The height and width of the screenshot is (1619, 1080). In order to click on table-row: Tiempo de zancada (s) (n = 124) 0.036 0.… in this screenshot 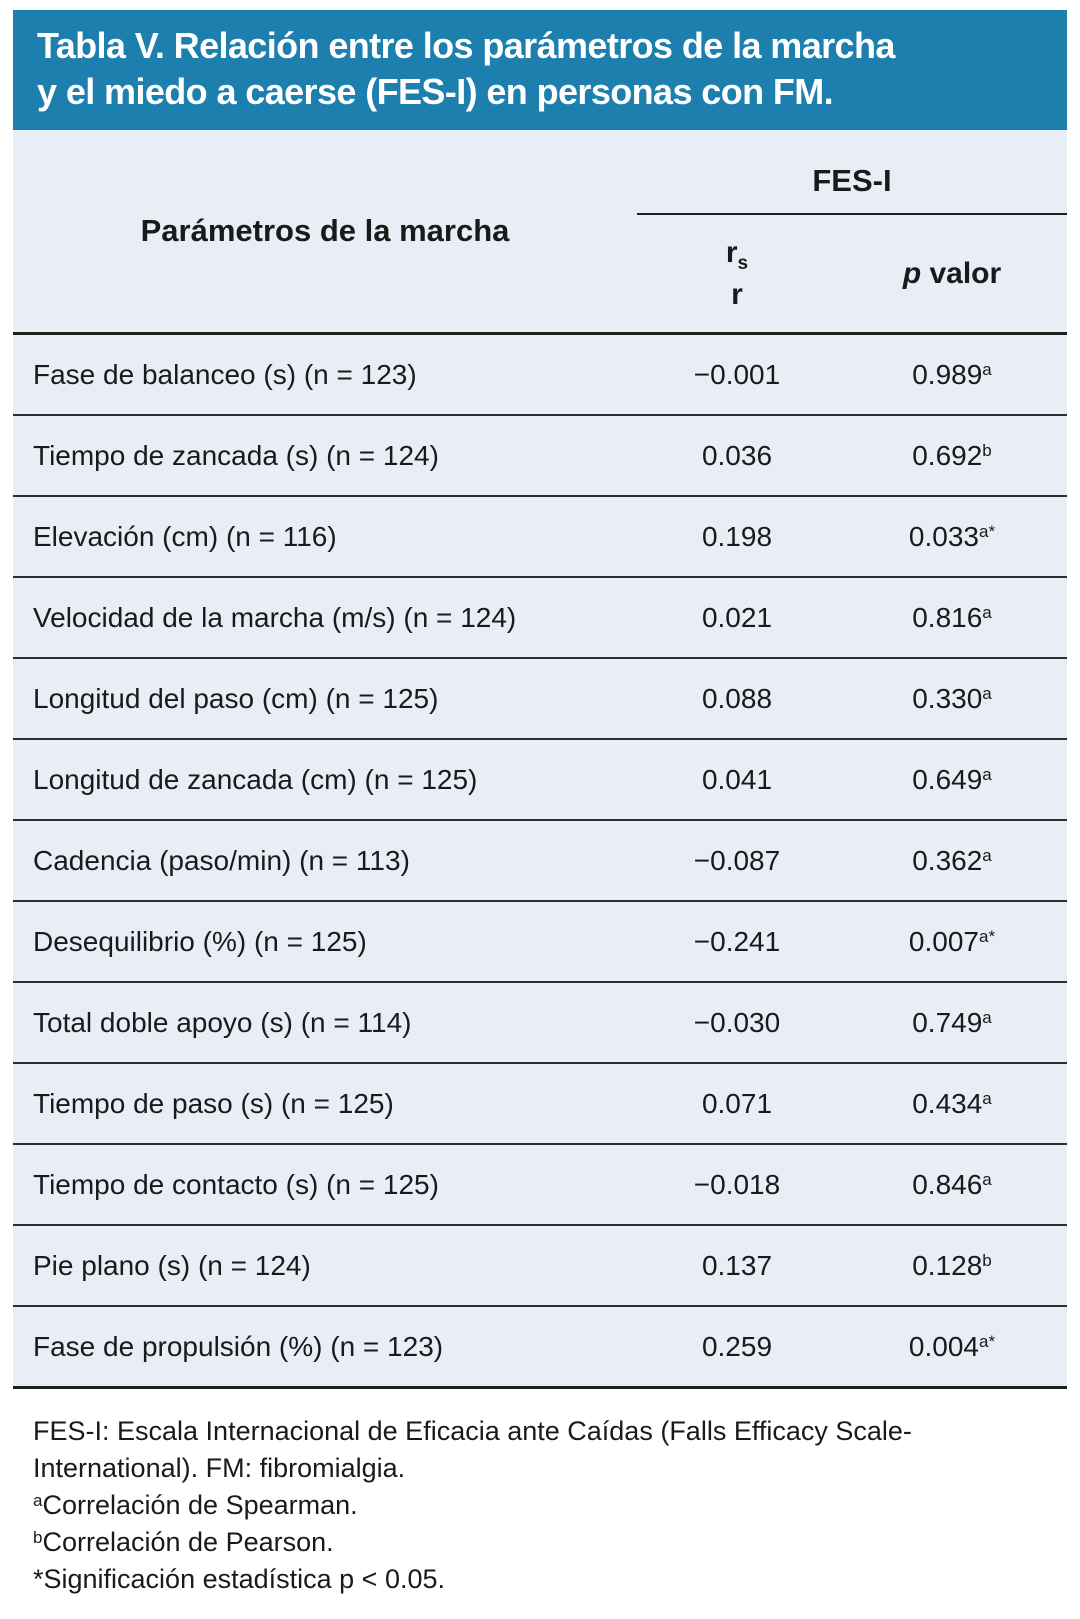, I will do `click(540, 456)`.